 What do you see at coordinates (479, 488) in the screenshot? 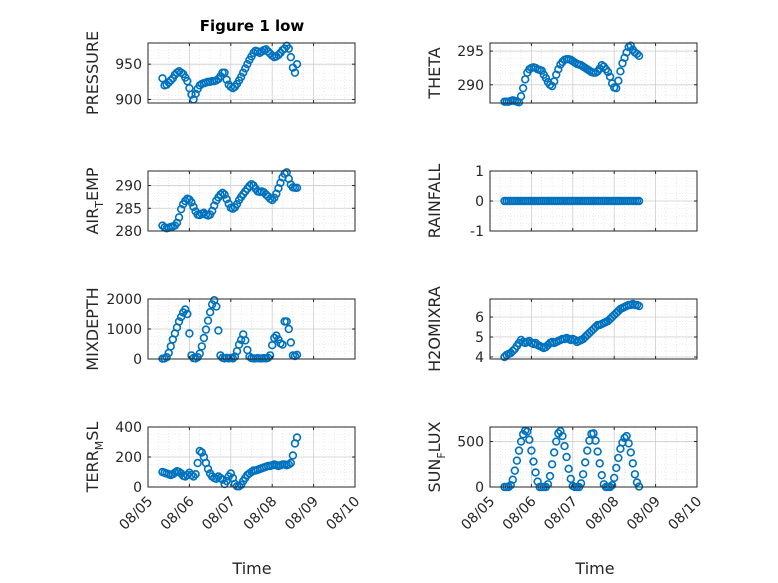
I see `y-tick-label: 0` at bounding box center [479, 488].